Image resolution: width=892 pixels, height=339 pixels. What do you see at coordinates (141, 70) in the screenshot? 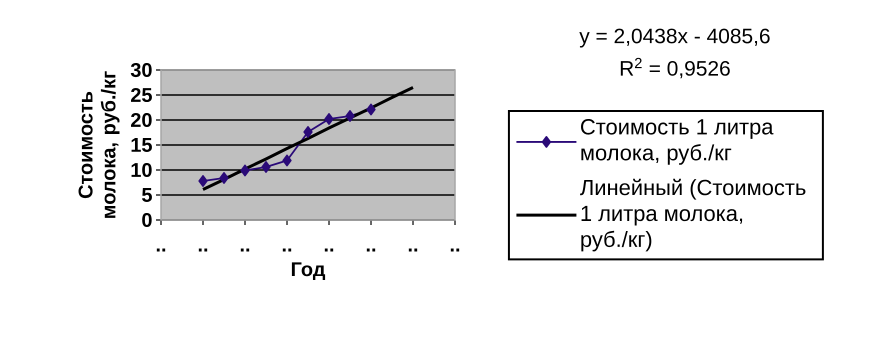
I see `y-tick-label: 30` at bounding box center [141, 70].